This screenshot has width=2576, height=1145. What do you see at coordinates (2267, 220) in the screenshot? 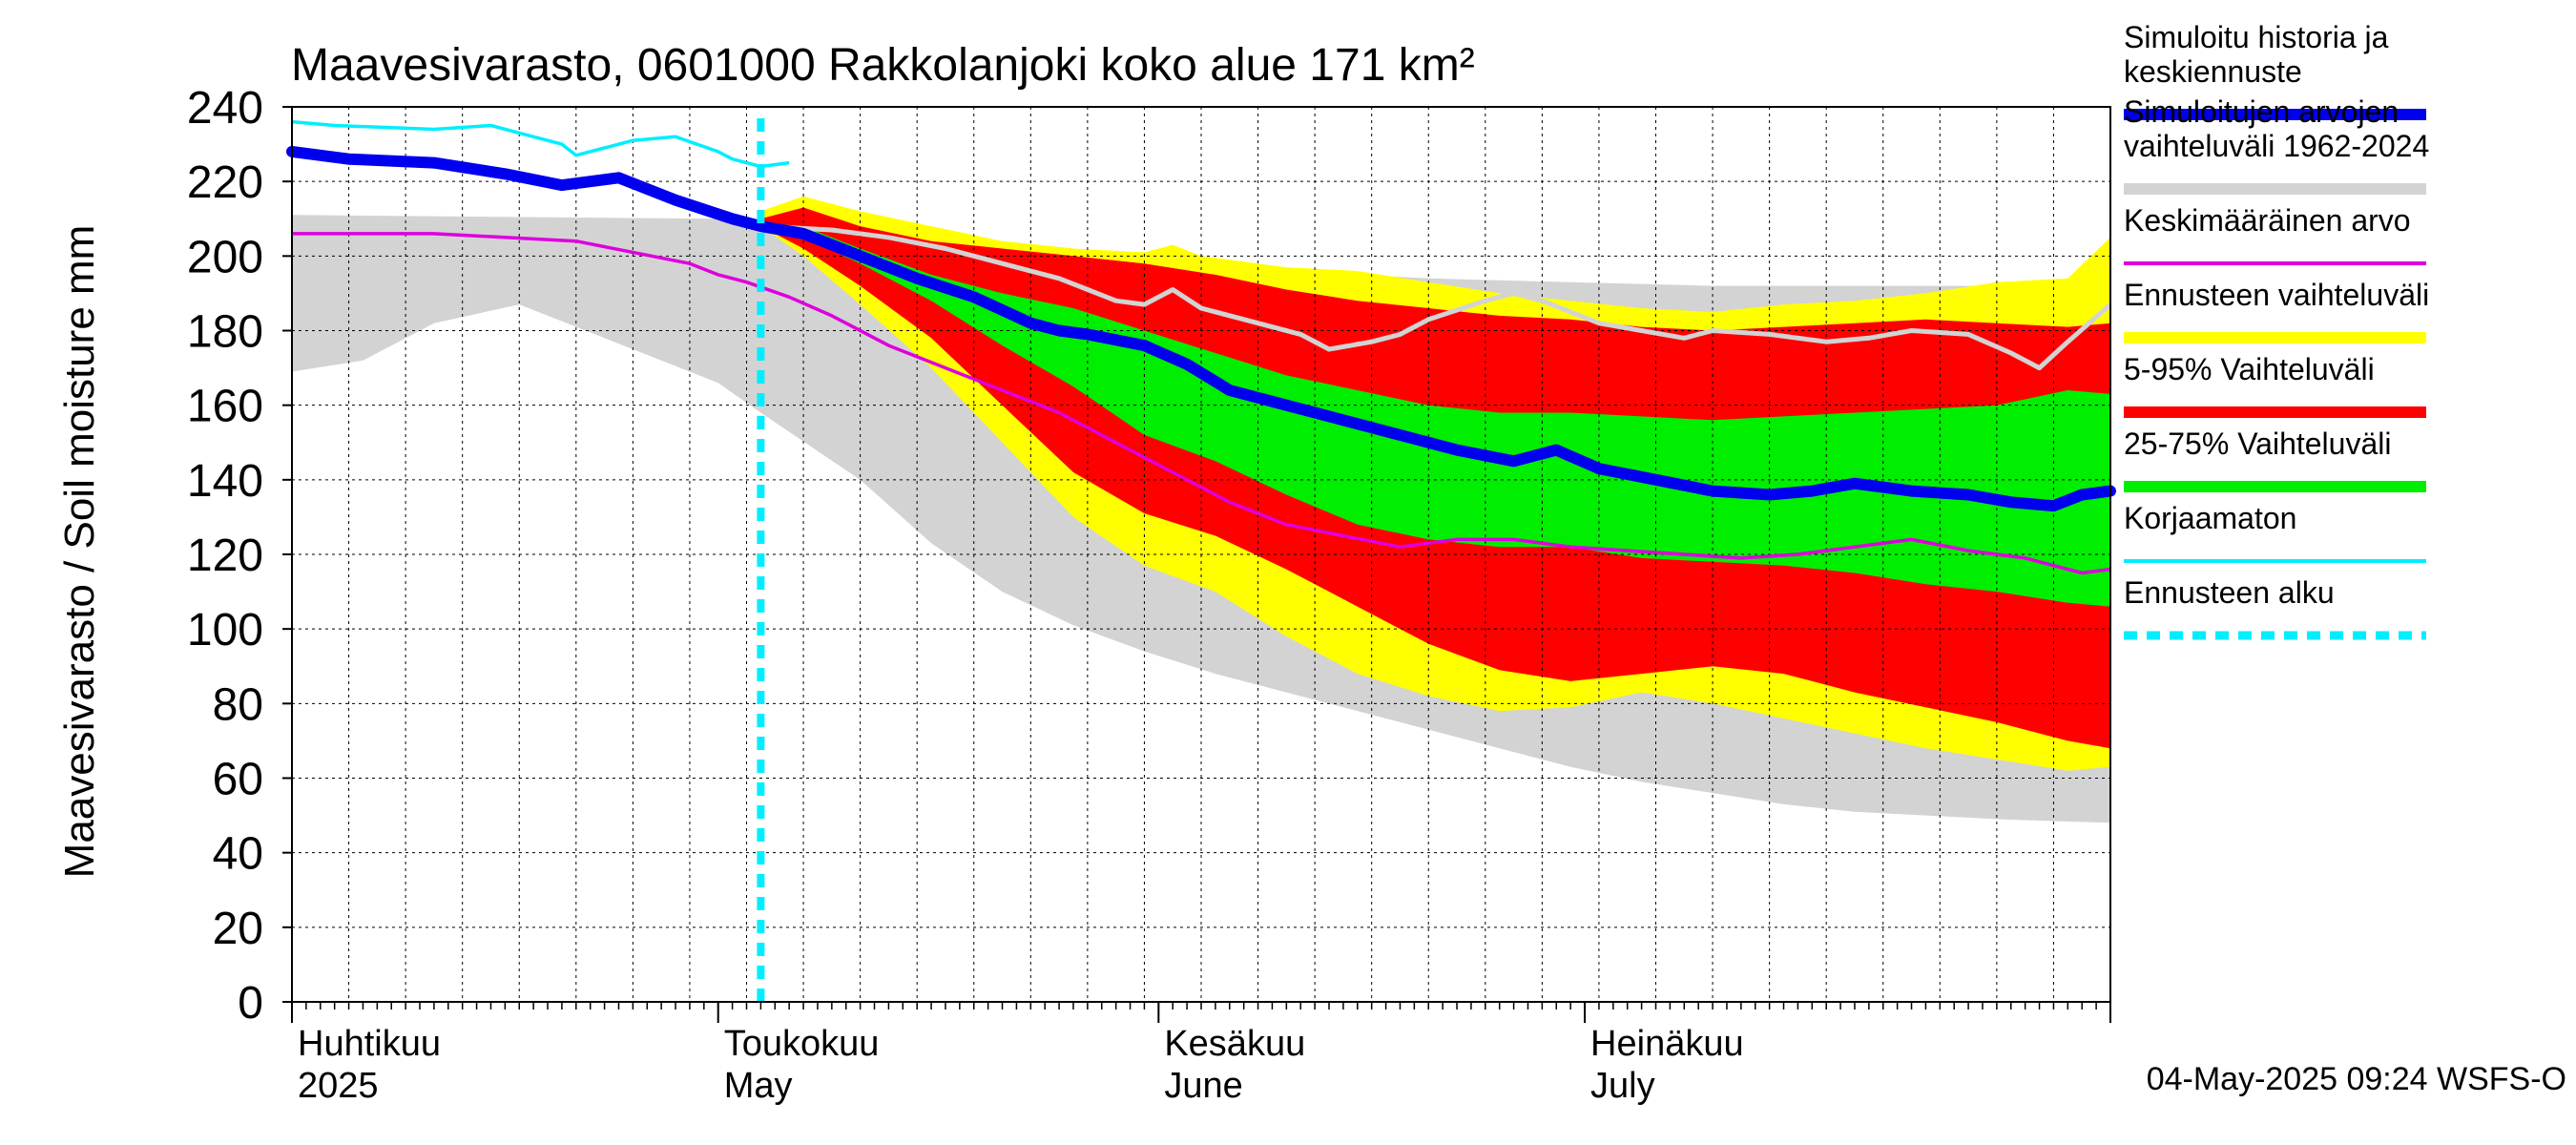
I see `legend-label: Keskimääräinen arvo` at bounding box center [2267, 220].